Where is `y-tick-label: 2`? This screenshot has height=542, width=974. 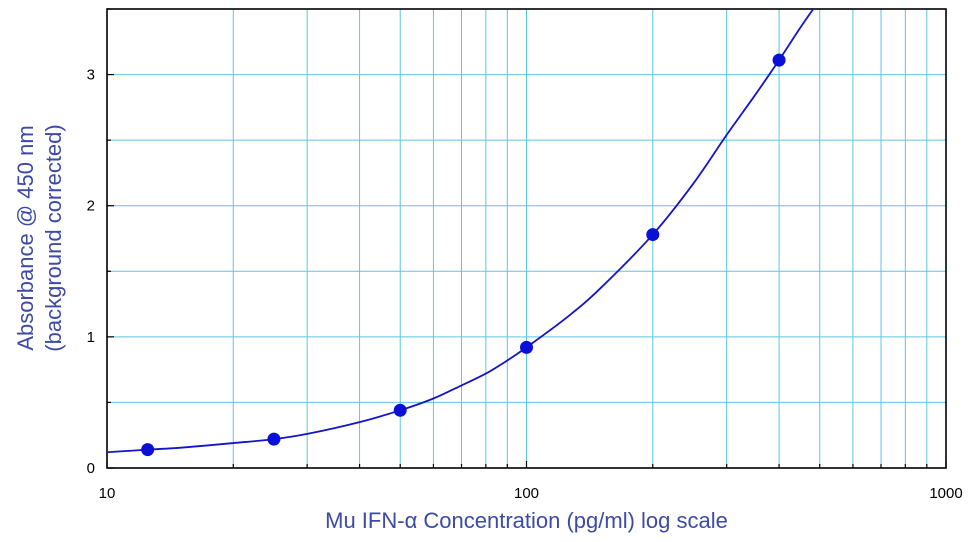
y-tick-label: 2 is located at coordinates (91, 206).